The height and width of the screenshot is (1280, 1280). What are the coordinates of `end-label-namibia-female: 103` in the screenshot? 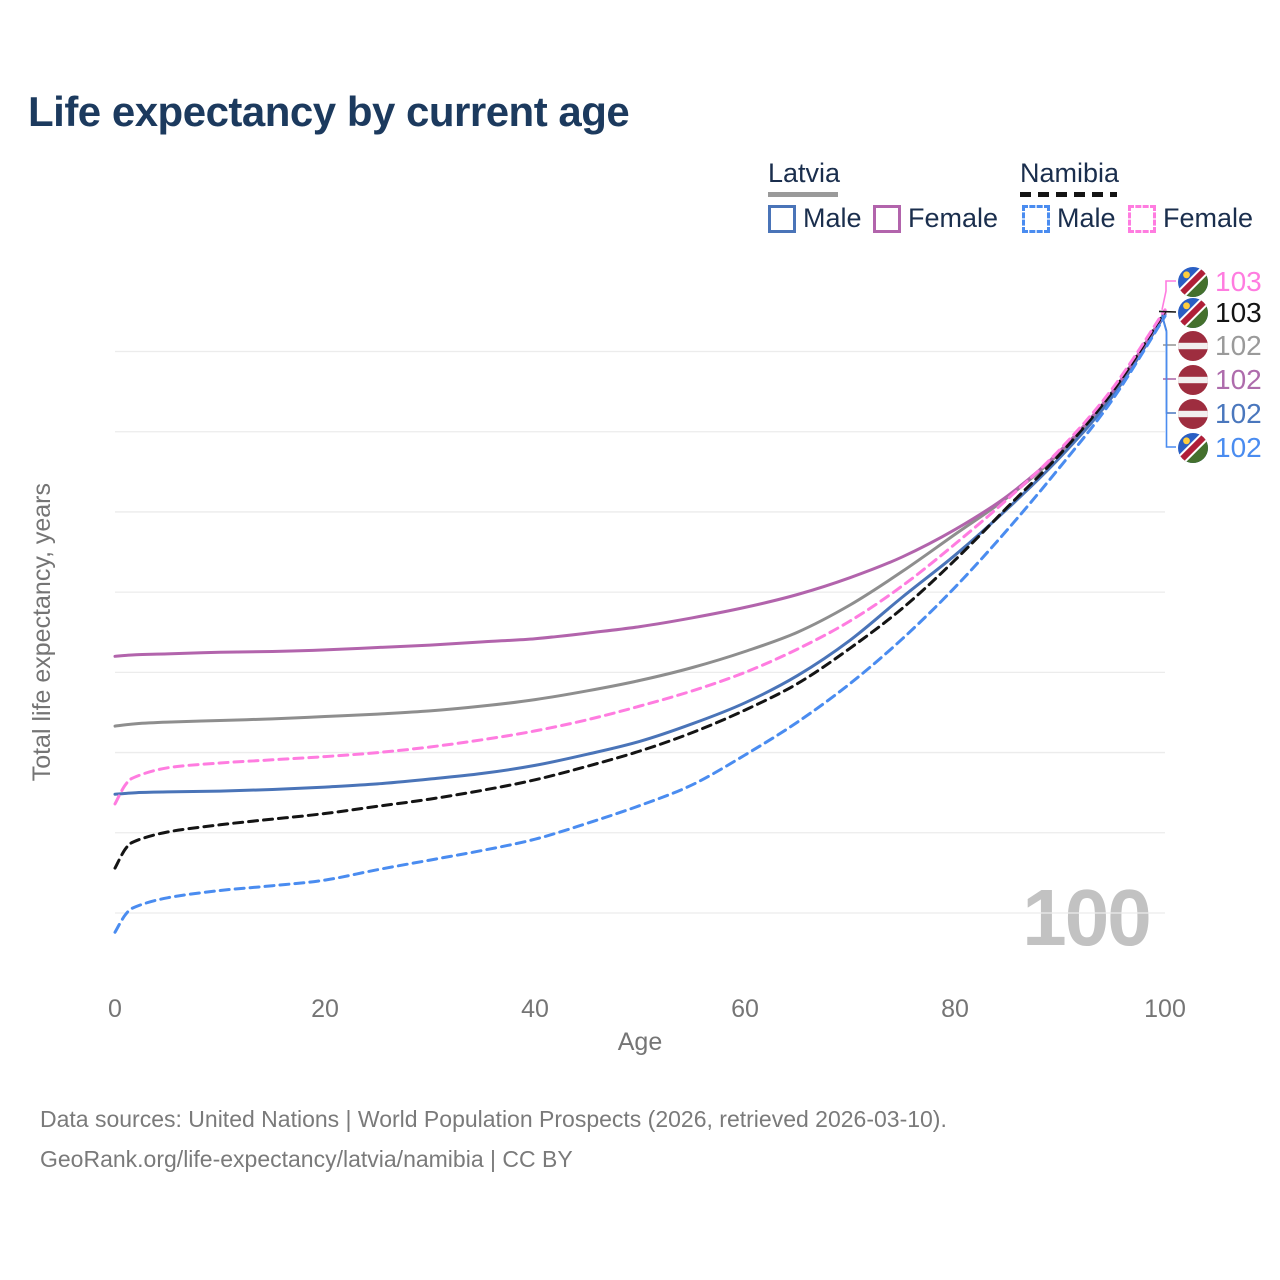 It's located at (1220, 282).